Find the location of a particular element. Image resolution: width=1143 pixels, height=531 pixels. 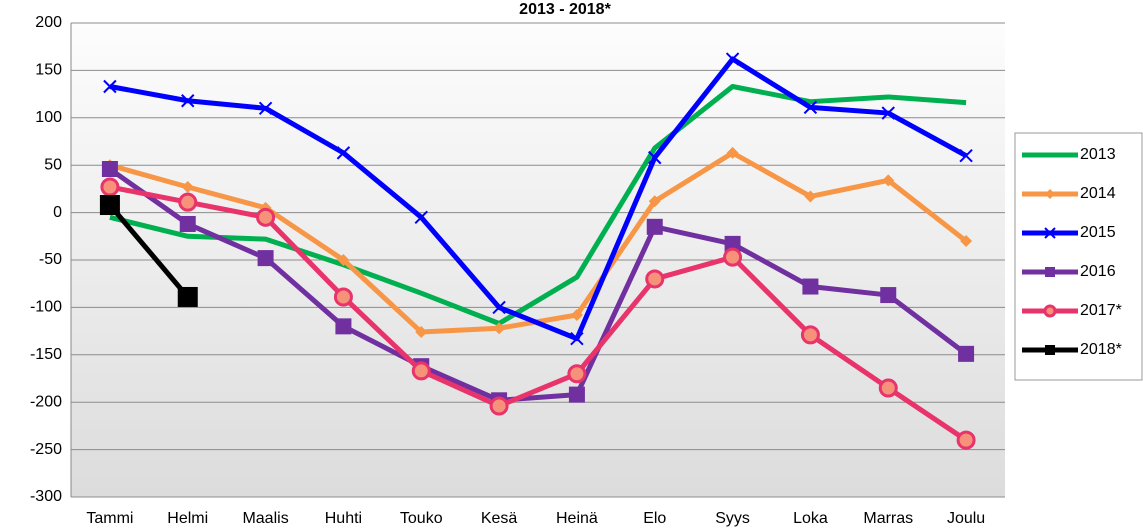

y-tick-label: -150 is located at coordinates (46, 354).